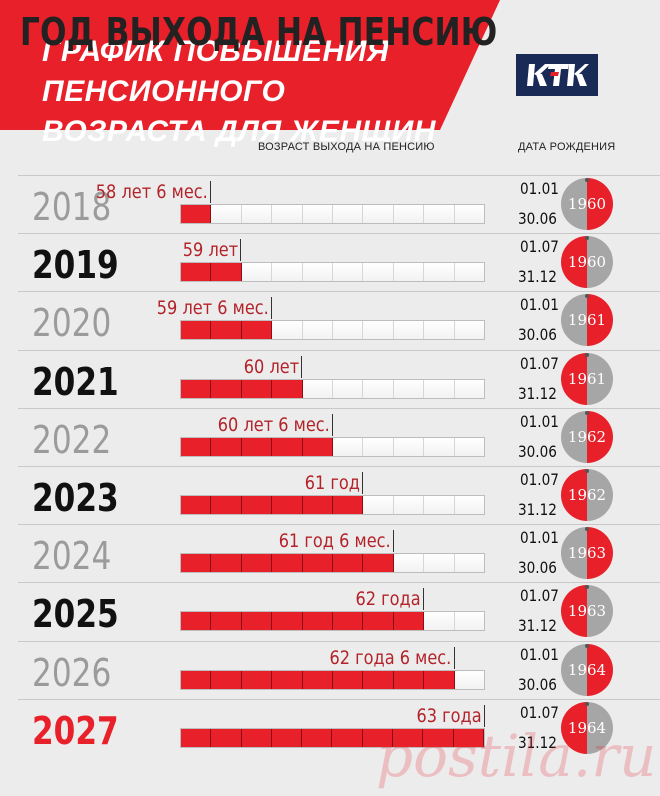 Image resolution: width=660 pixels, height=796 pixels. I want to click on retirement-year: 2019, so click(75, 265).